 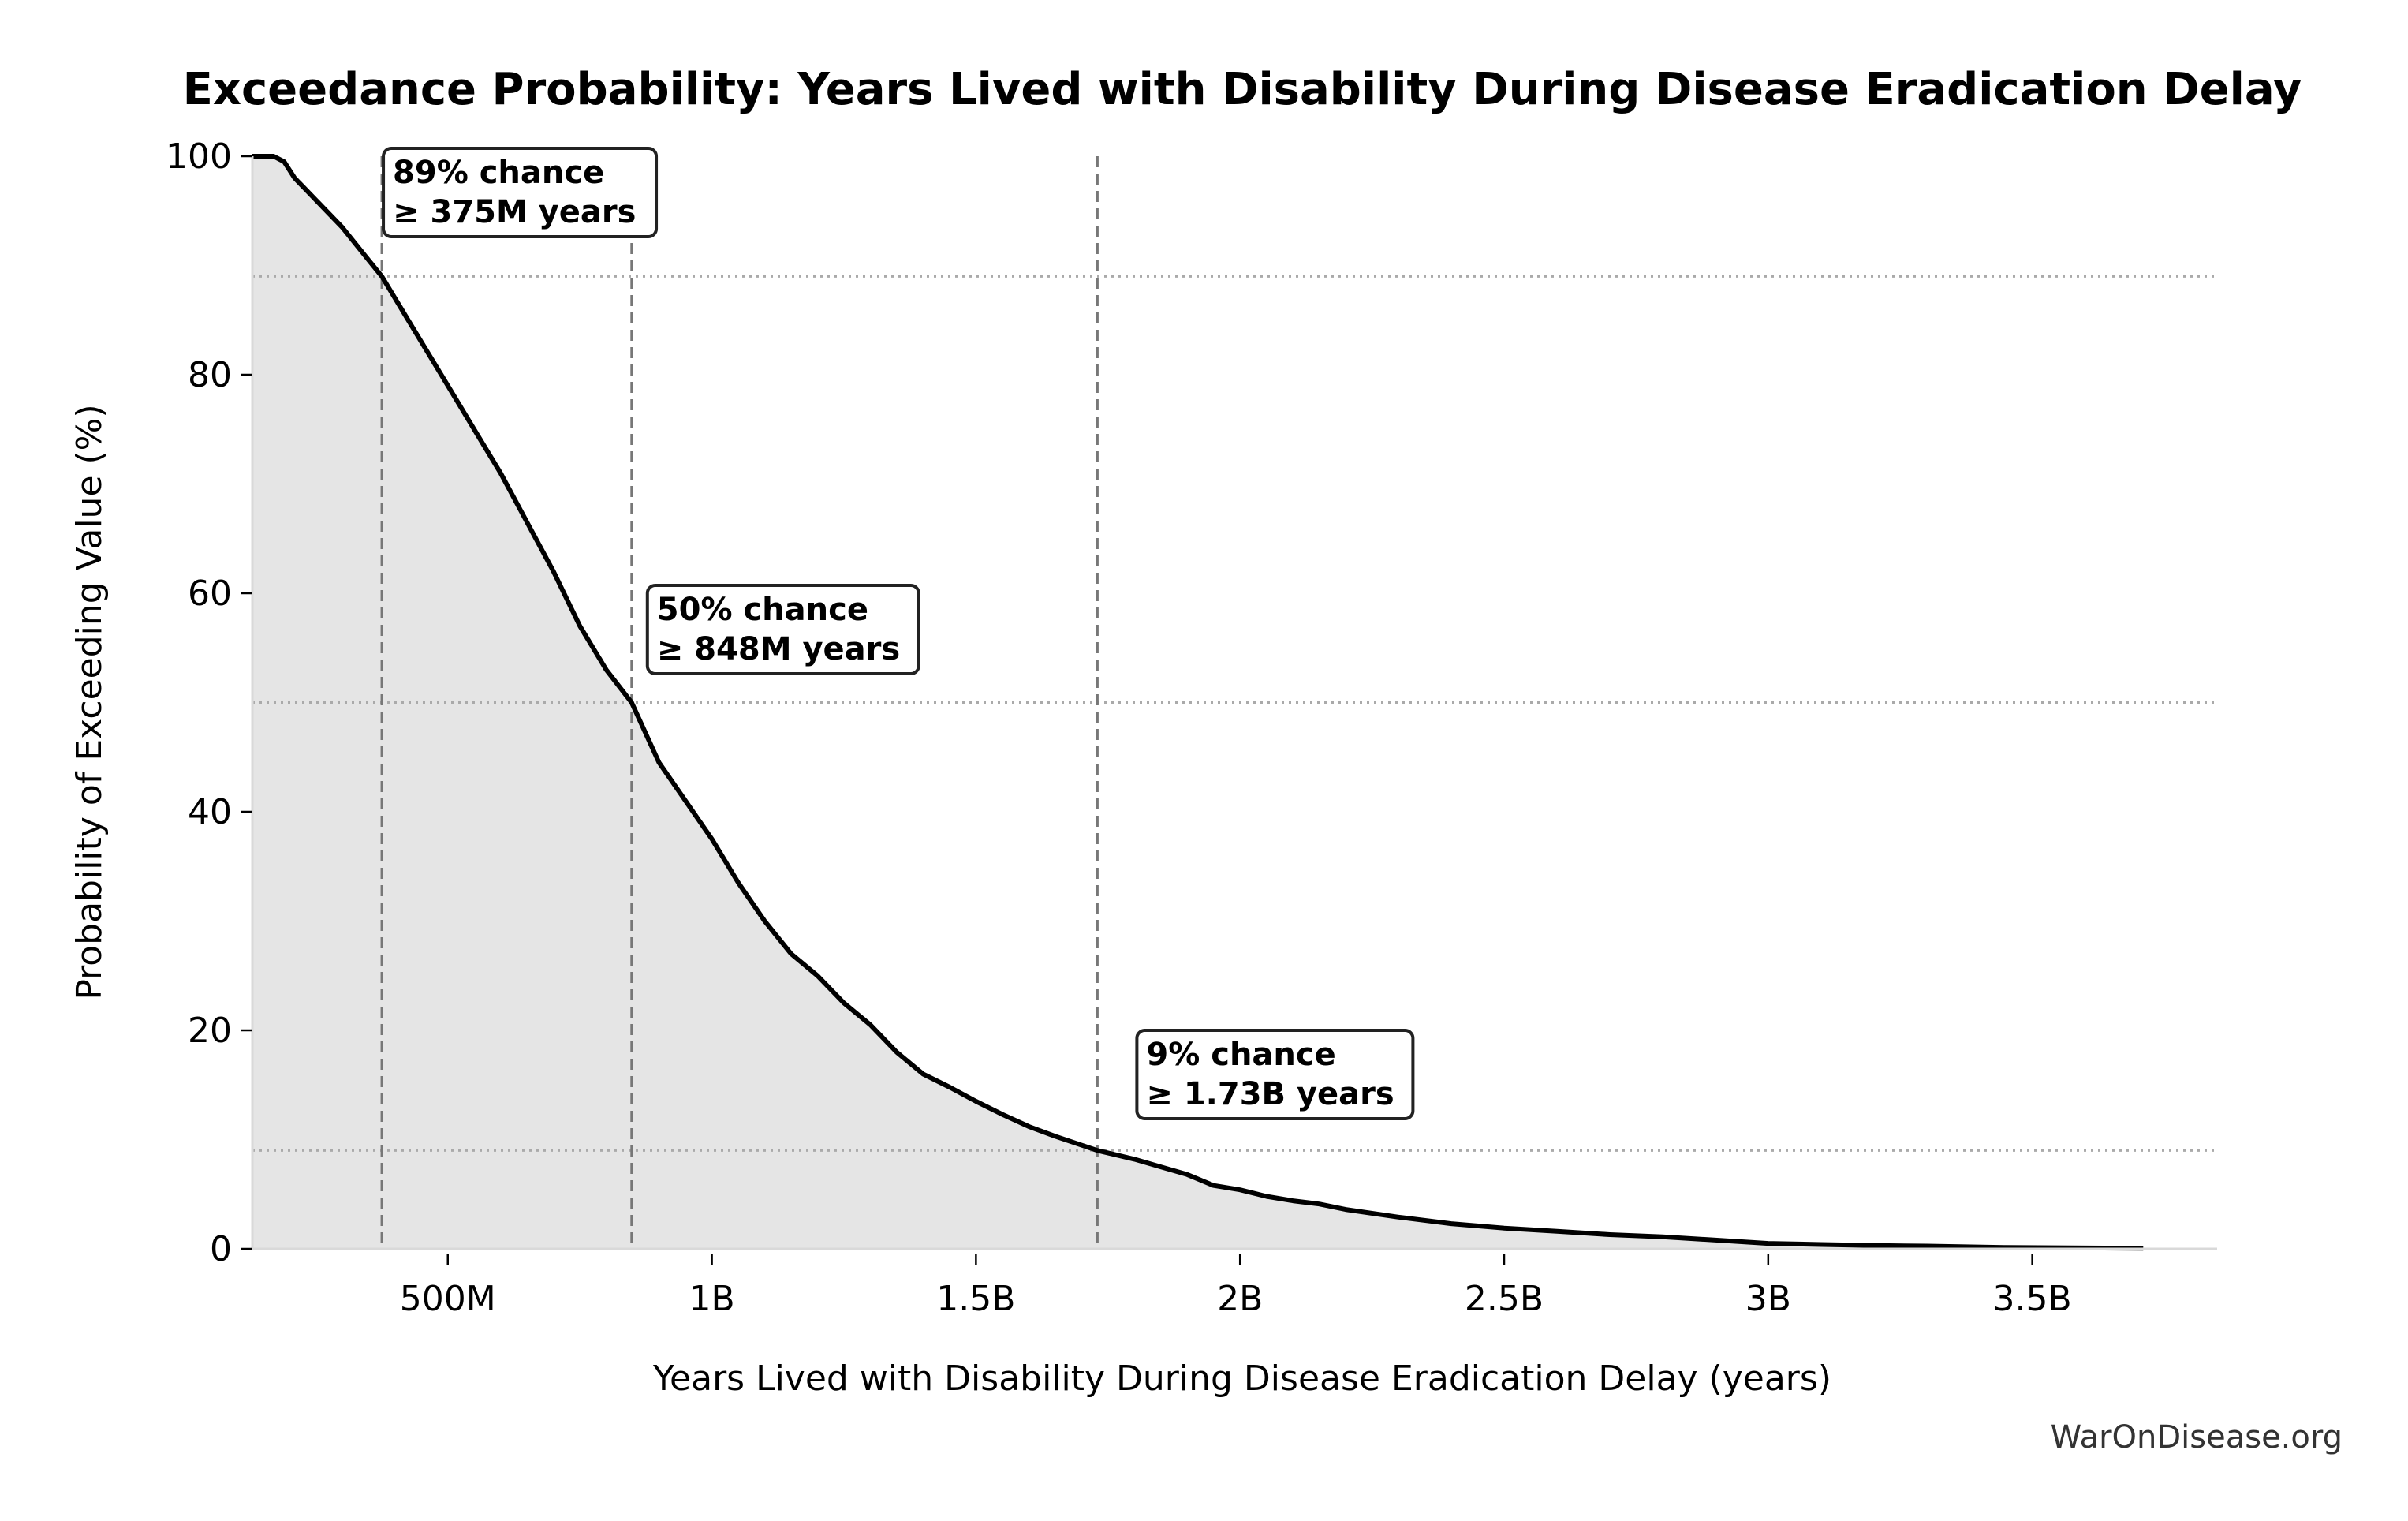 What do you see at coordinates (448, 1299) in the screenshot?
I see `x-tick-label: 500M` at bounding box center [448, 1299].